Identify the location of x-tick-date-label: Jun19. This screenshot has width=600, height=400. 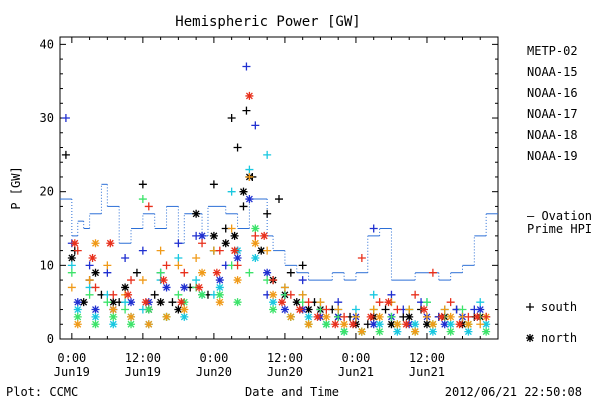
(143, 372).